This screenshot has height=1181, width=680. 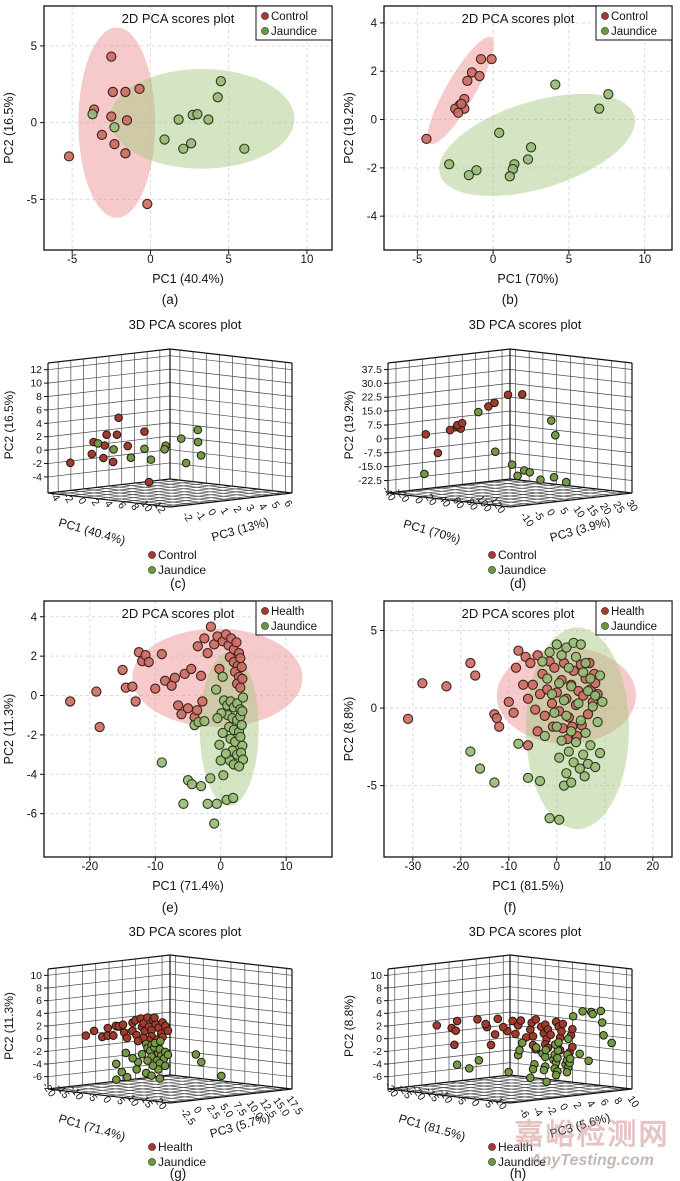 What do you see at coordinates (349, 729) in the screenshot?
I see `svg-text: PC2 (8.8%)` at bounding box center [349, 729].